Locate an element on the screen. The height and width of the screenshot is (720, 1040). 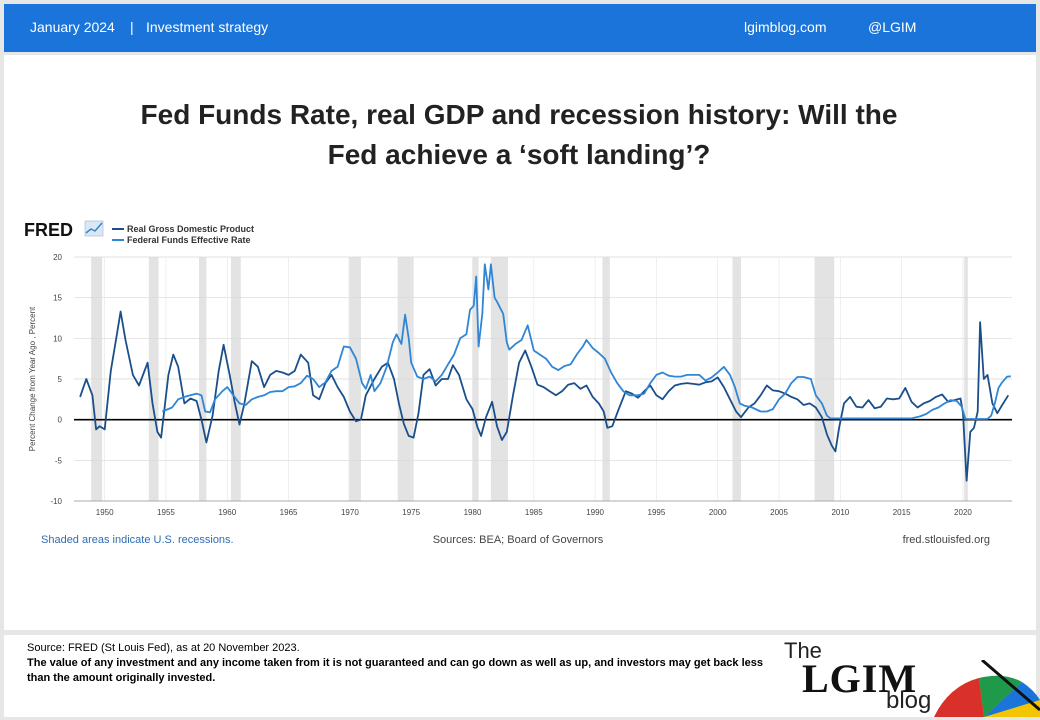
header-twitter-handle: @LGIM is located at coordinates (892, 27).